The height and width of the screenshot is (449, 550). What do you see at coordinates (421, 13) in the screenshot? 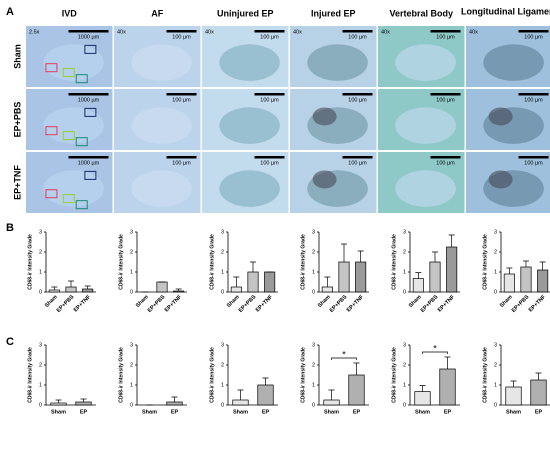
I see `column-header: Vertebral Body` at bounding box center [421, 13].